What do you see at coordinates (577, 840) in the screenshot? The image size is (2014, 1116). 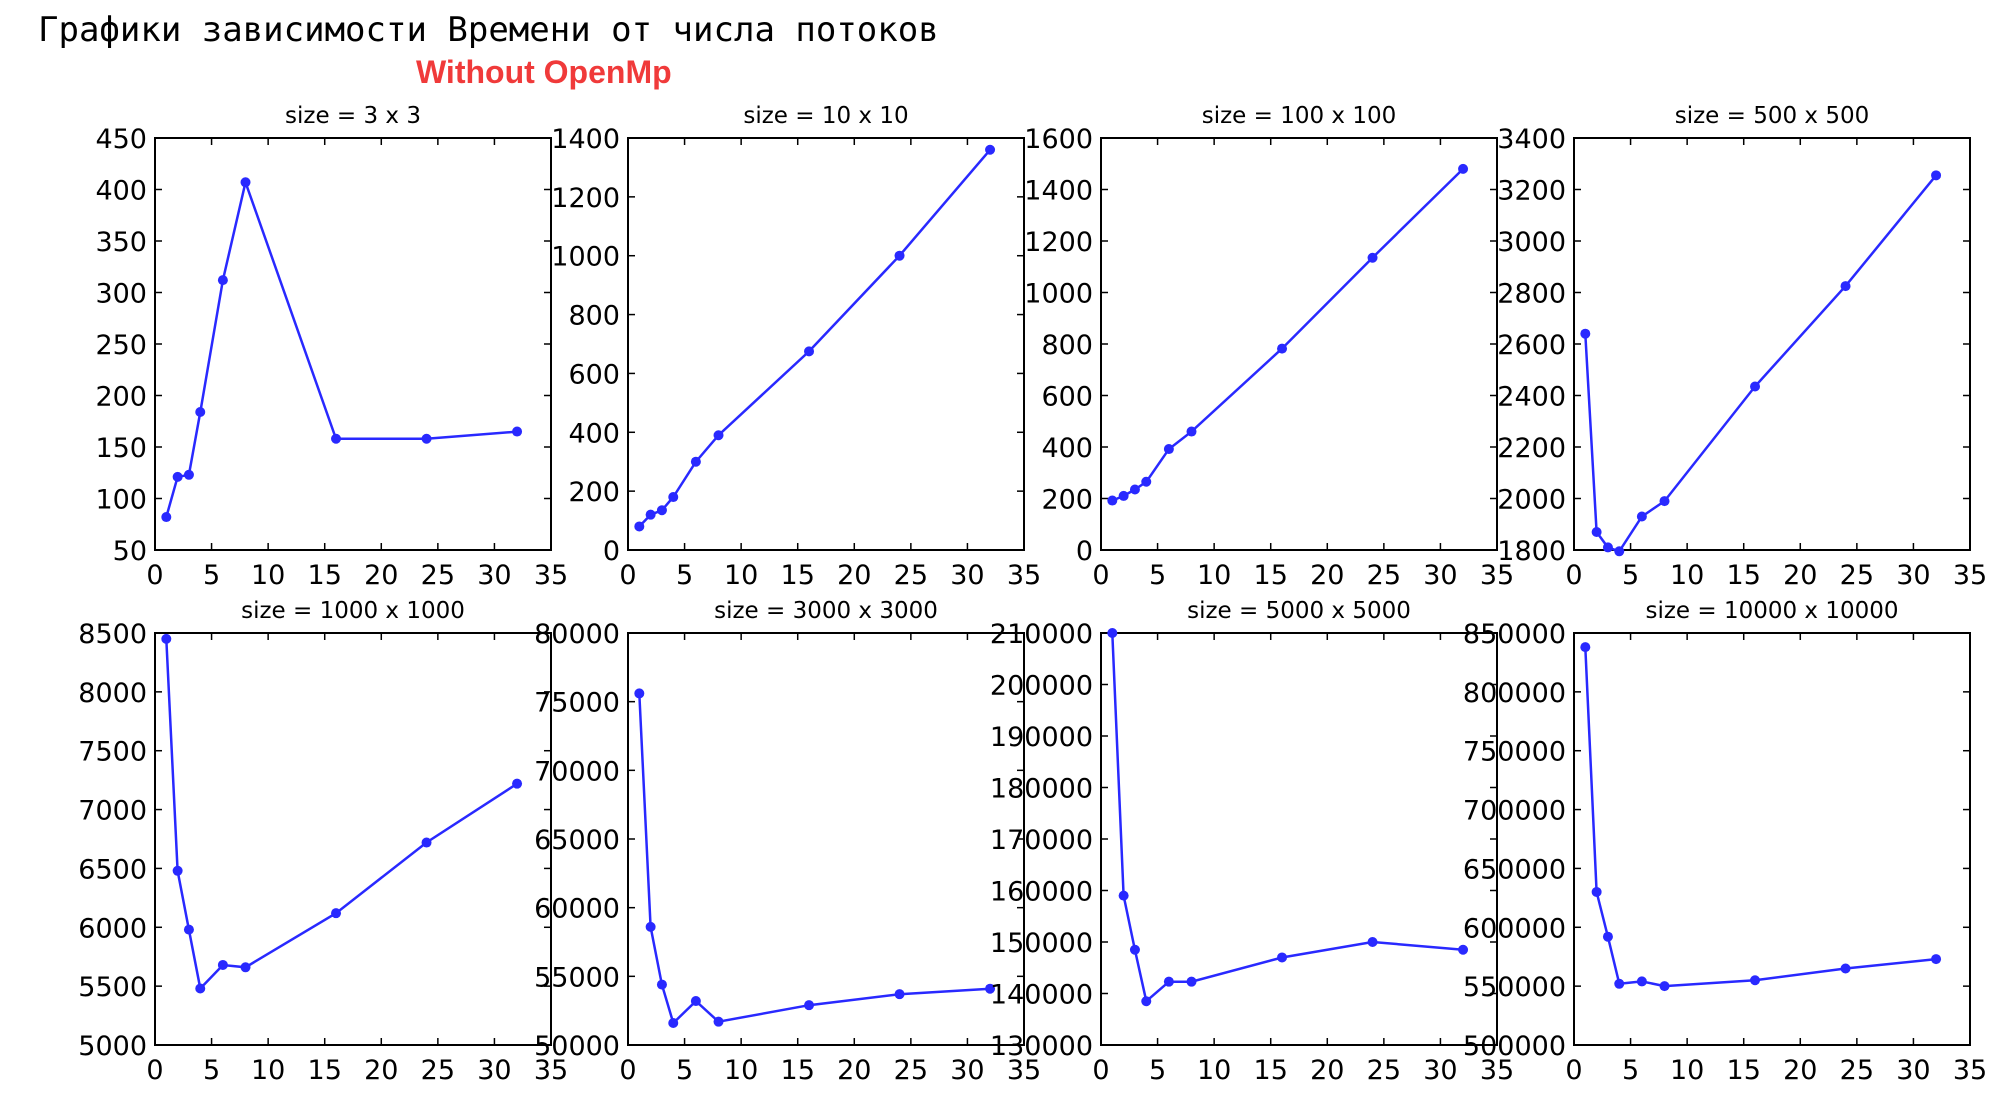 I see `y-tick-label: 65000` at bounding box center [577, 840].